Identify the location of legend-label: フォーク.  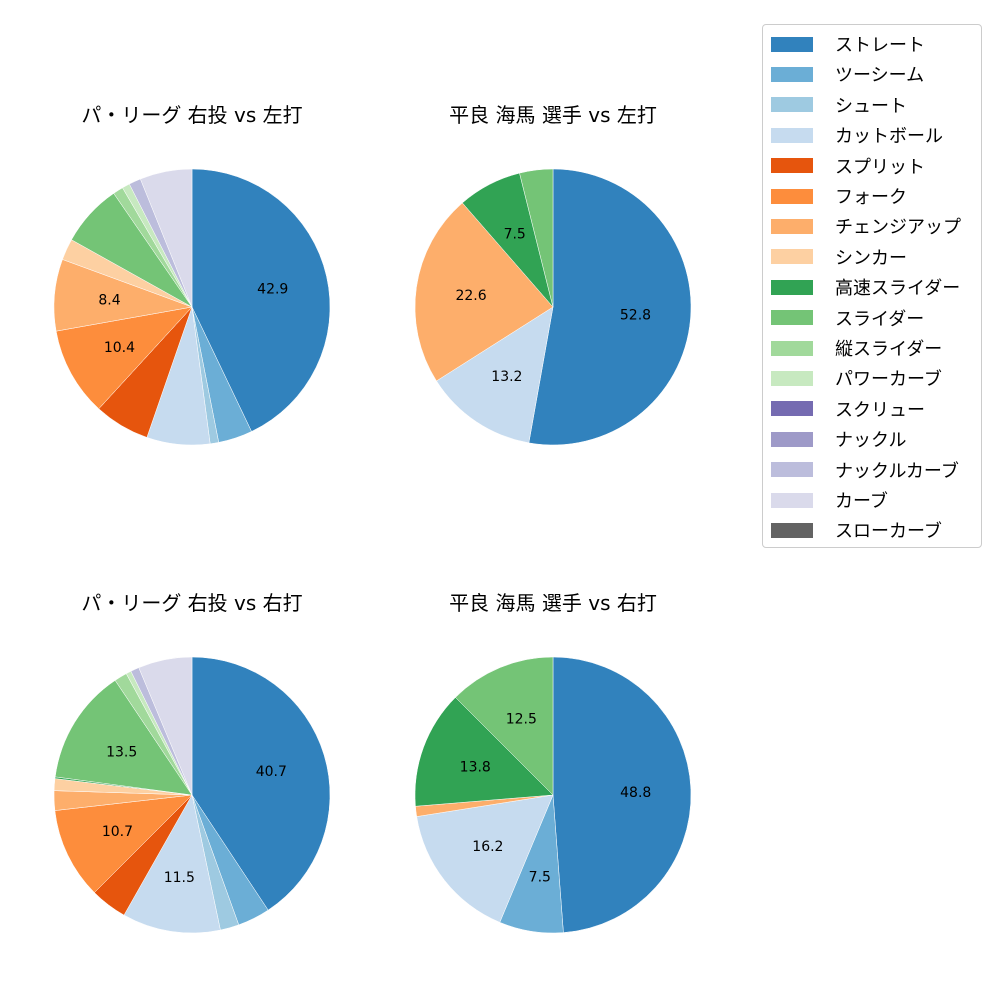
(871, 197).